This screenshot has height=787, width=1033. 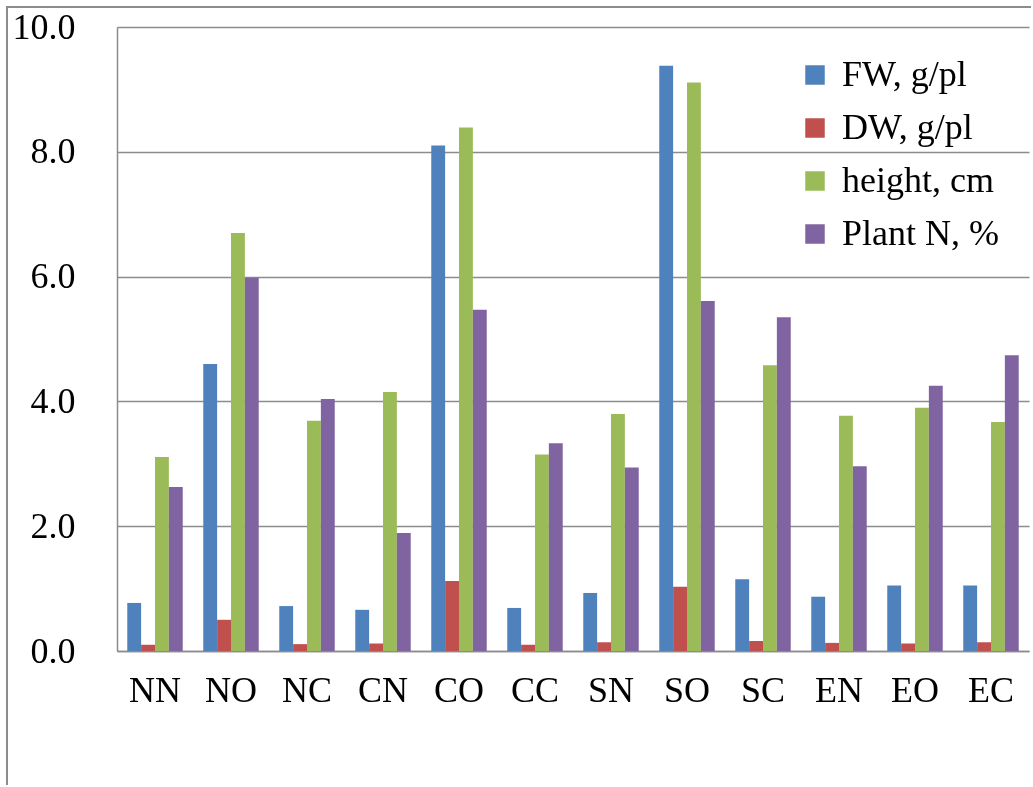 What do you see at coordinates (53, 400) in the screenshot?
I see `y-tick-label: 4.0` at bounding box center [53, 400].